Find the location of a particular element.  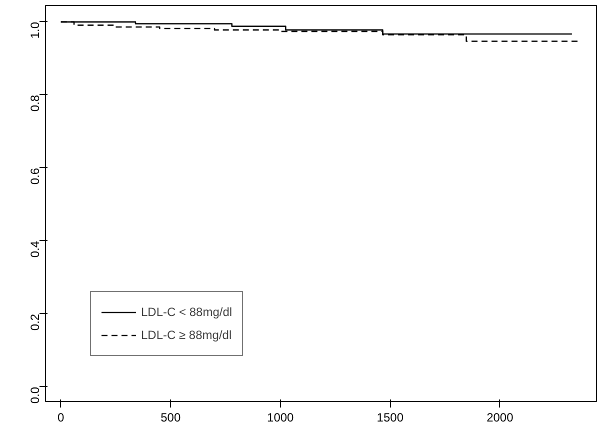

x-tick-label: 2000 is located at coordinates (500, 417).